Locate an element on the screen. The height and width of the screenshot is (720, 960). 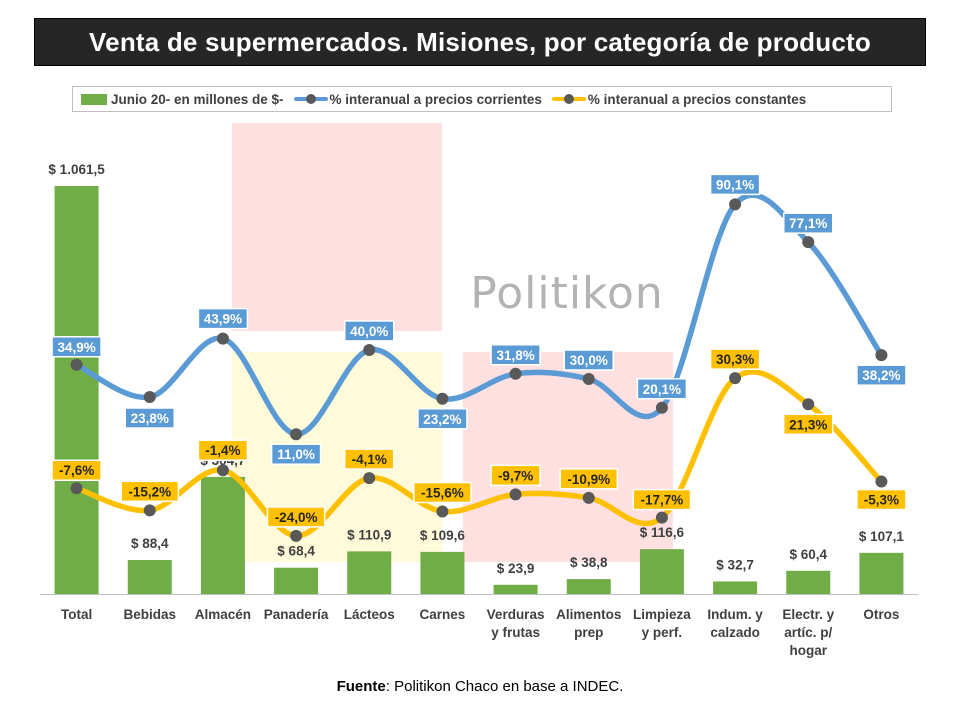
series-constantes-label-9: -17,7% is located at coordinates (662, 500).